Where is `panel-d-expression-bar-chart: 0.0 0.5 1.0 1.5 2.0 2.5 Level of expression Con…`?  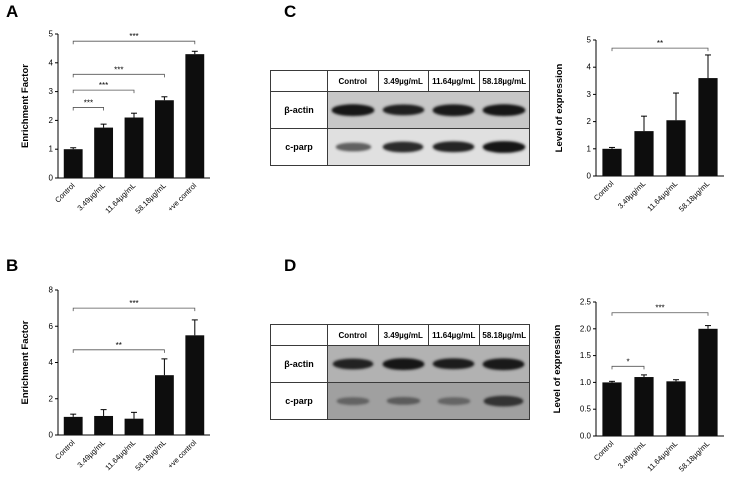
panel-d-expression-bar-chart: 0.0 0.5 1.0 1.5 2.0 2.5 Level of expression Con… is located at coordinates (638, 386).